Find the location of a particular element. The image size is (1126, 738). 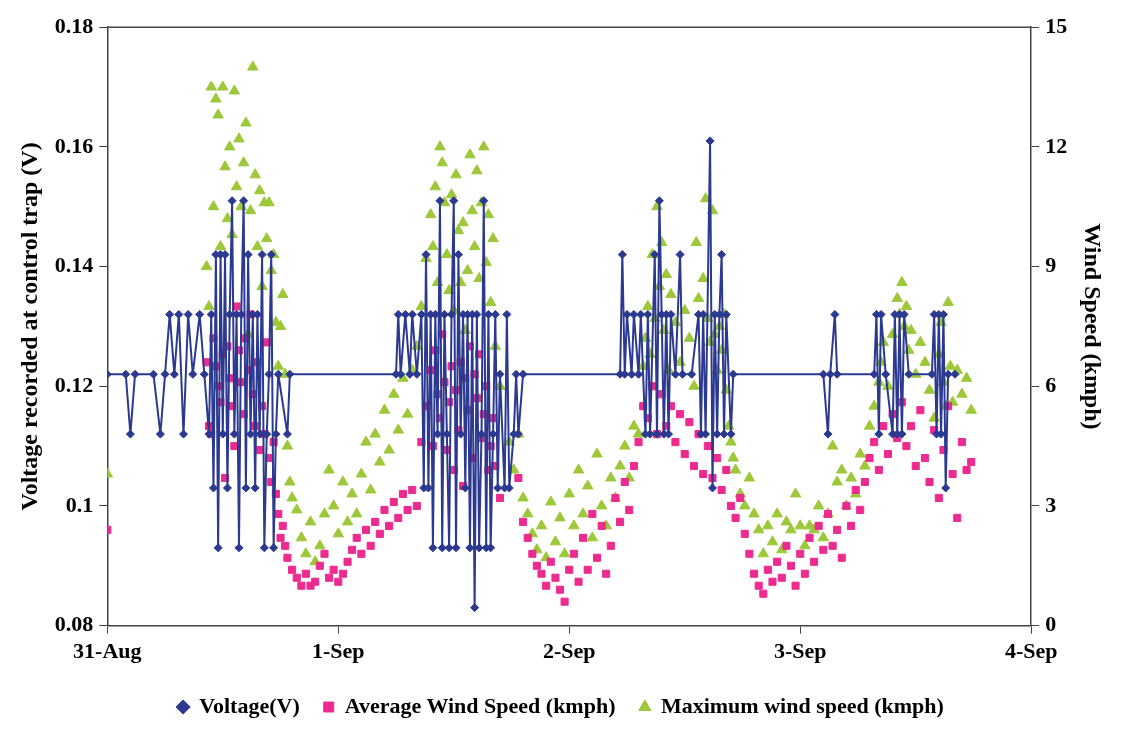

y2-tick-label: 15 is located at coordinates (1056, 25).